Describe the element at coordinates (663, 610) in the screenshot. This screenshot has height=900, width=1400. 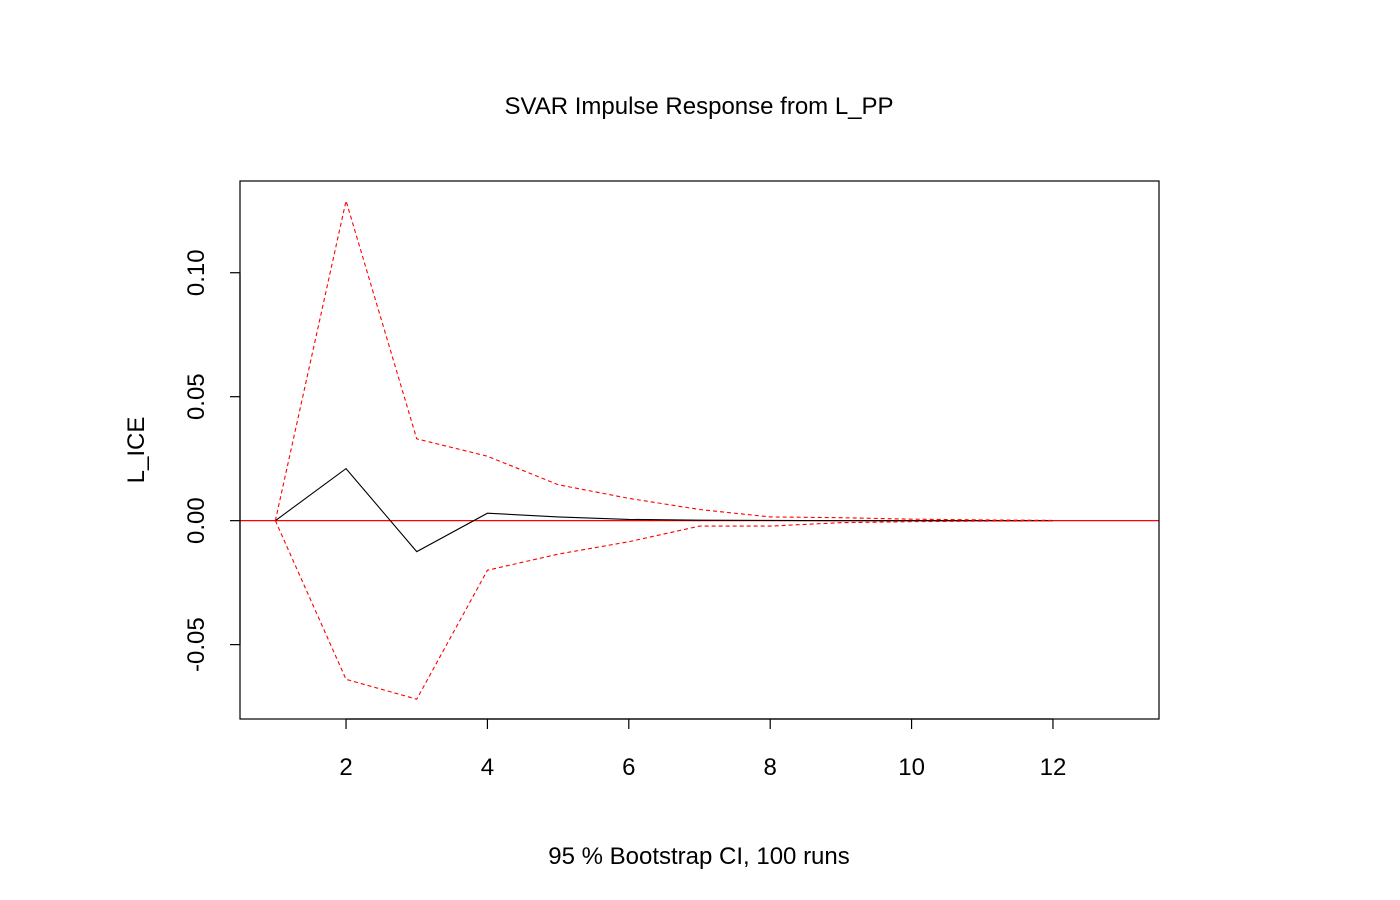
I see `lower-ci-line` at that location.